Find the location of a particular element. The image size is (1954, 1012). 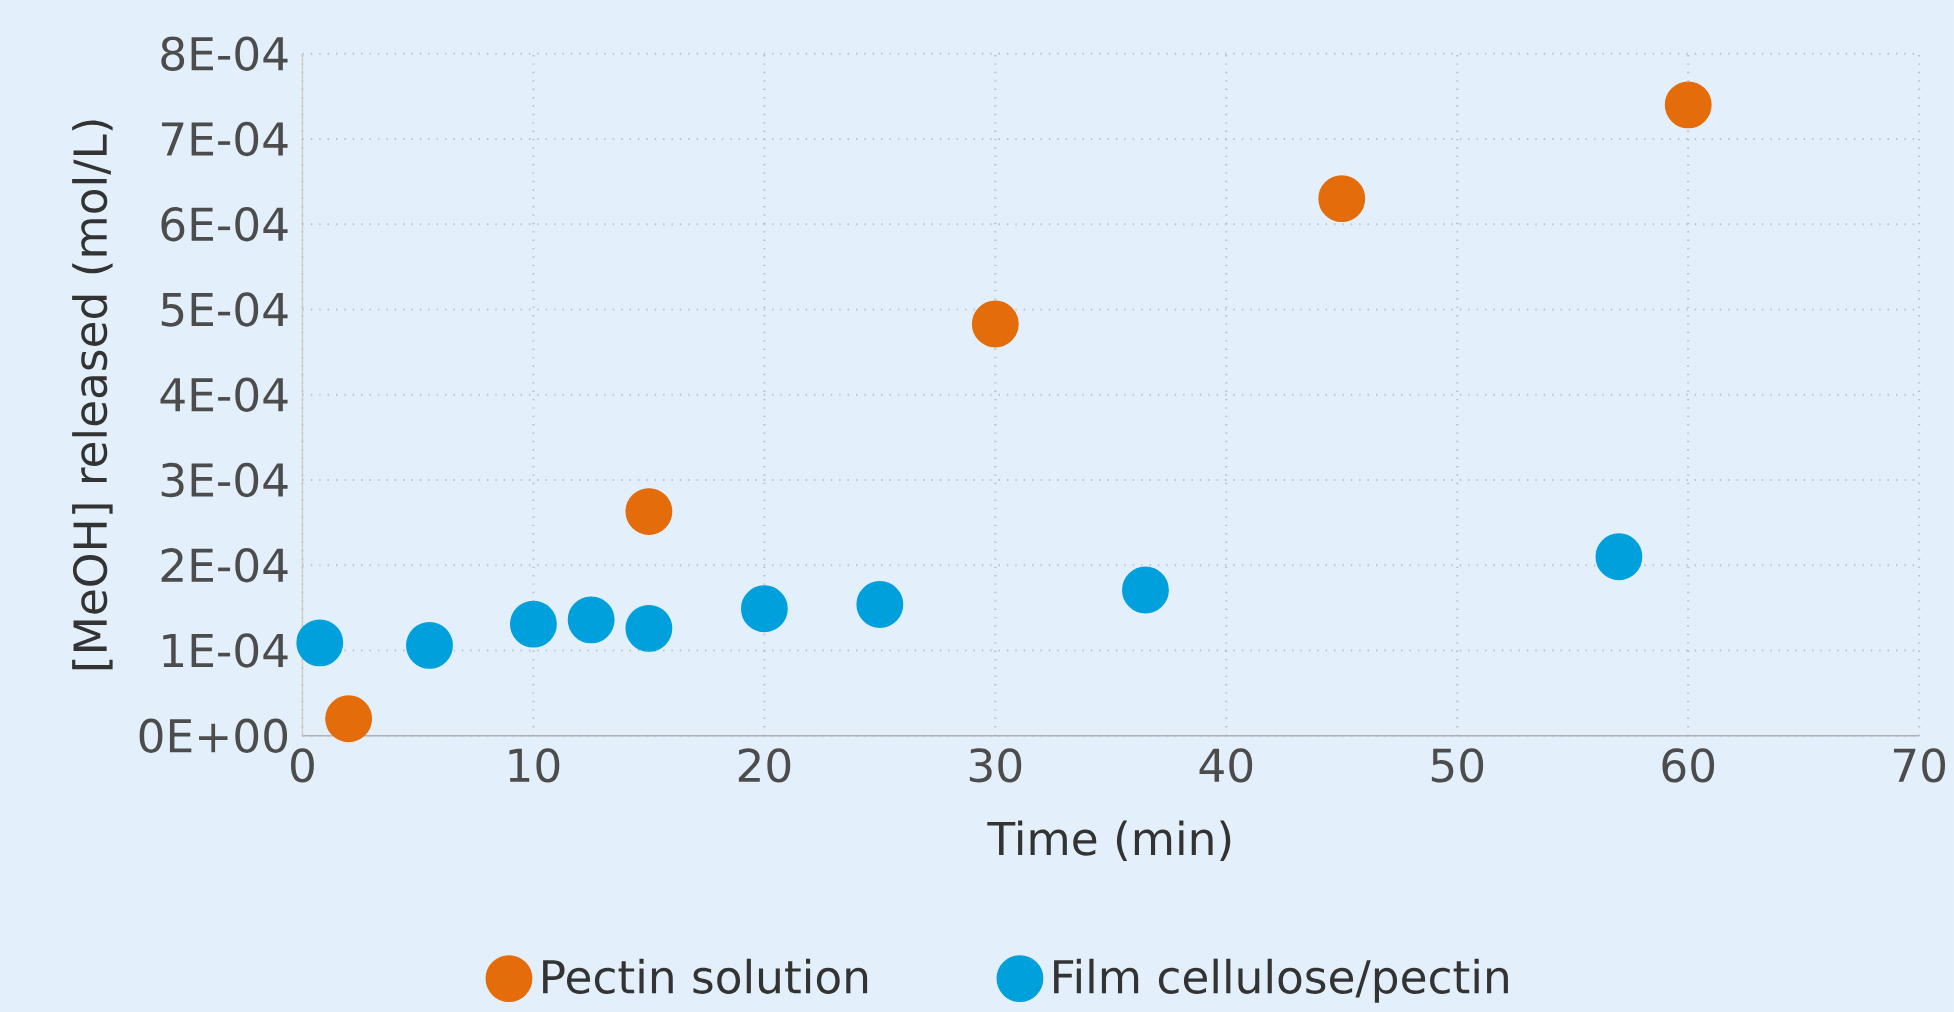

x-tick-label: 0 is located at coordinates (302, 765).